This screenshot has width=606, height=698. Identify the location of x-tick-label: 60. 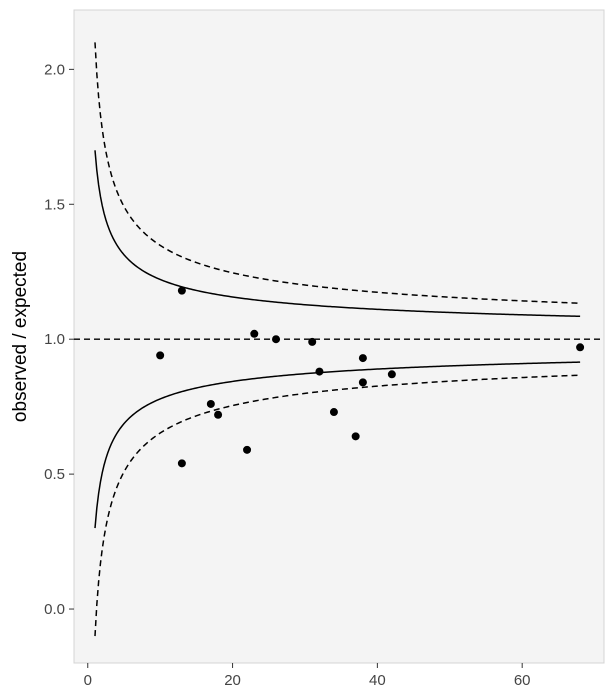
(522, 680).